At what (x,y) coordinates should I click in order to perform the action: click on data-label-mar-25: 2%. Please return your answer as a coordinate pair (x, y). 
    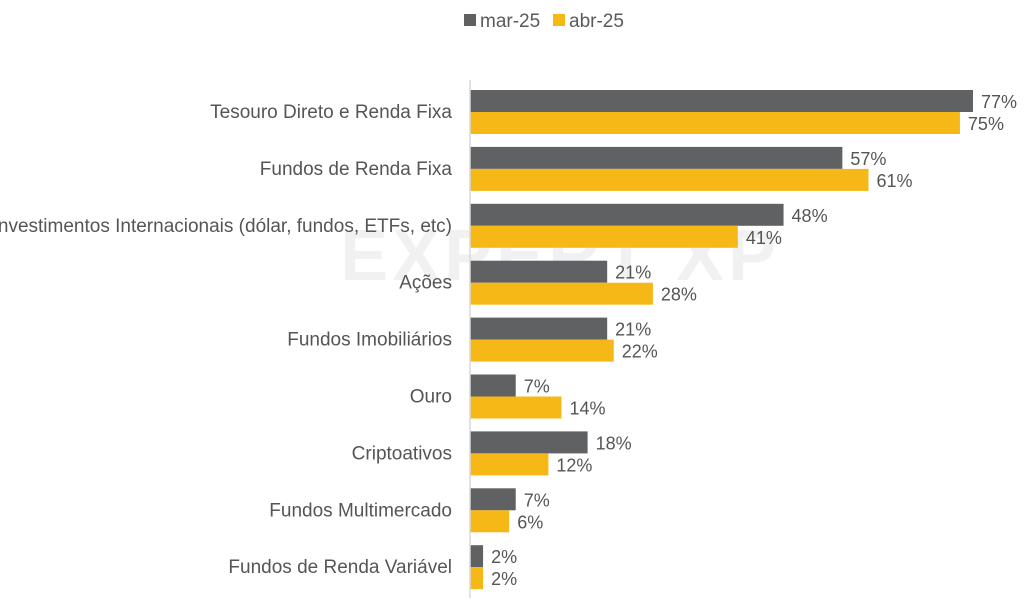
    Looking at the image, I should click on (504, 557).